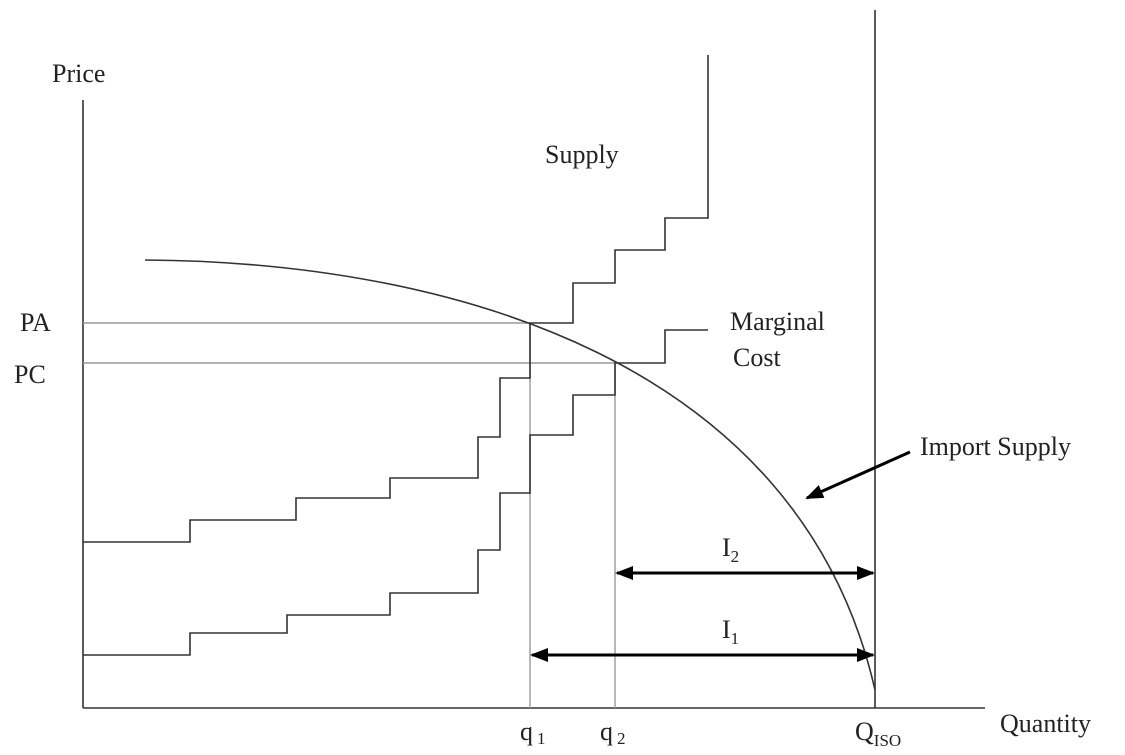  What do you see at coordinates (78, 73) in the screenshot?
I see `y-axis-label: Price` at bounding box center [78, 73].